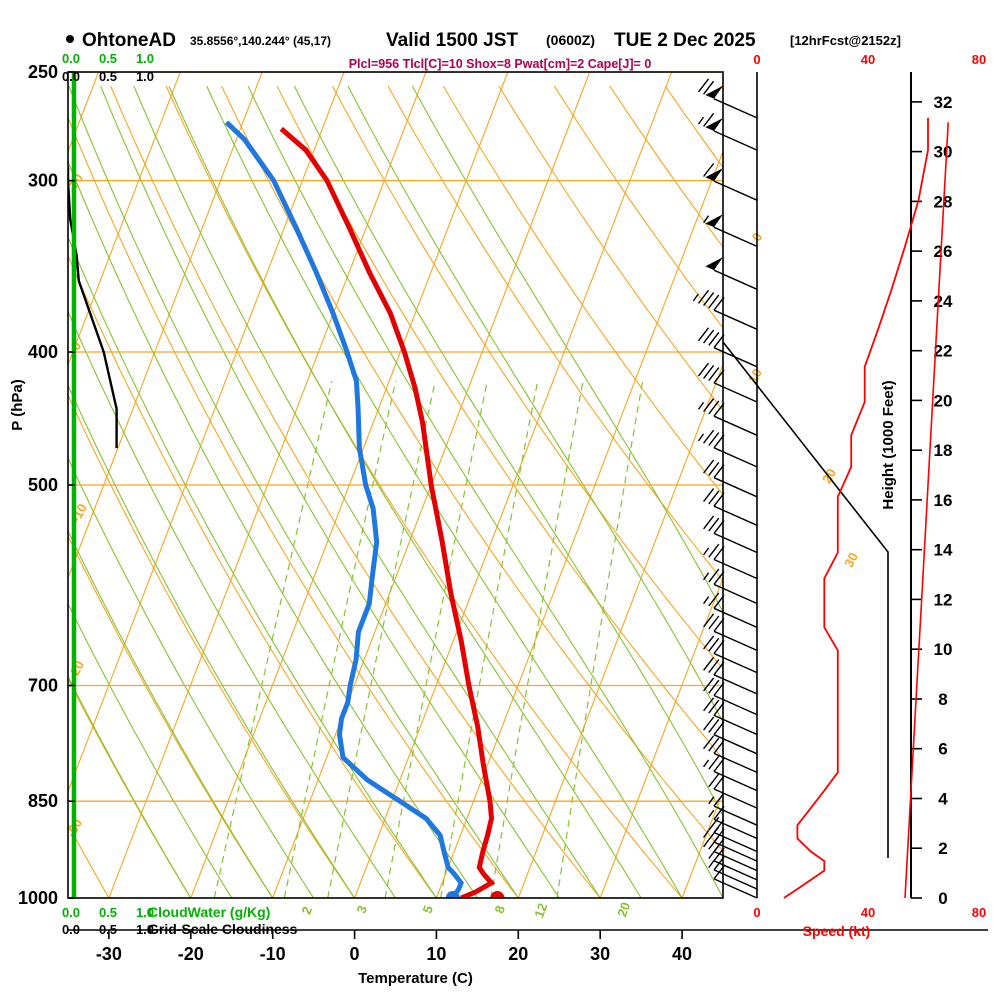 The image size is (1000, 1000). Describe the element at coordinates (868, 912) in the screenshot. I see `speed-tick-label-bottom: 40` at that location.